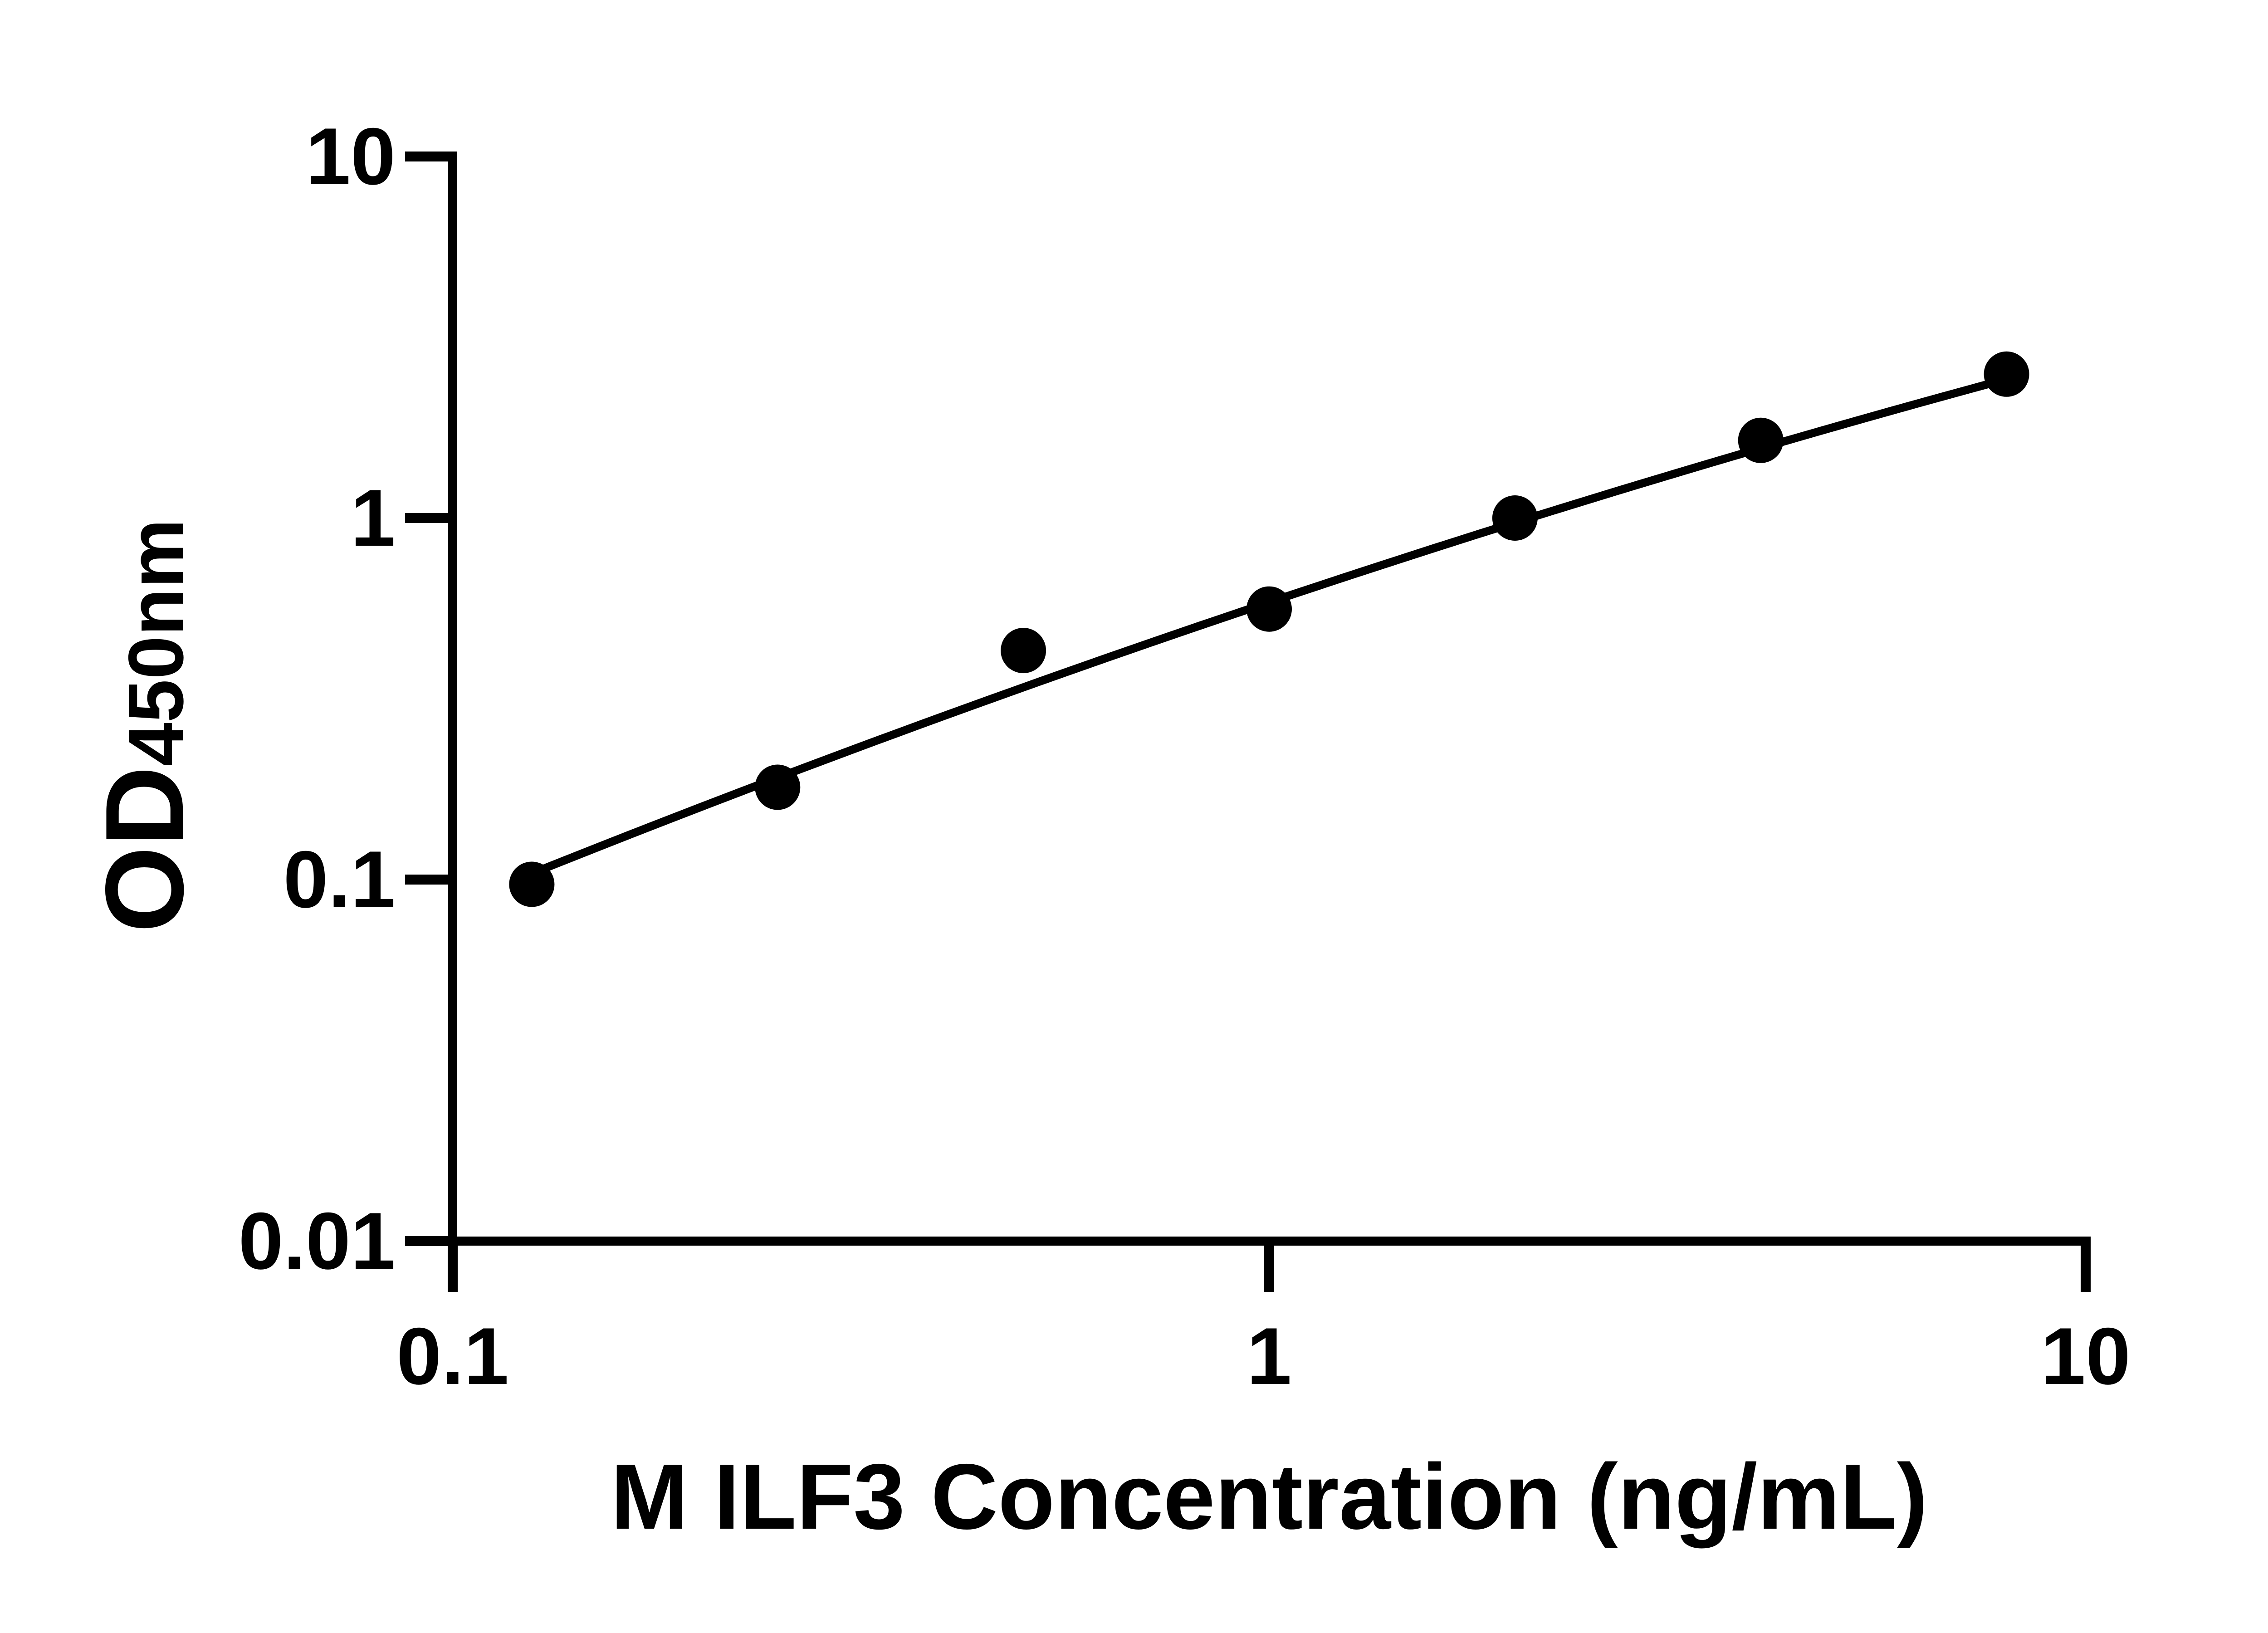 This screenshot has height=1633, width=2268. I want to click on x-tick-label: 10, so click(2086, 1356).